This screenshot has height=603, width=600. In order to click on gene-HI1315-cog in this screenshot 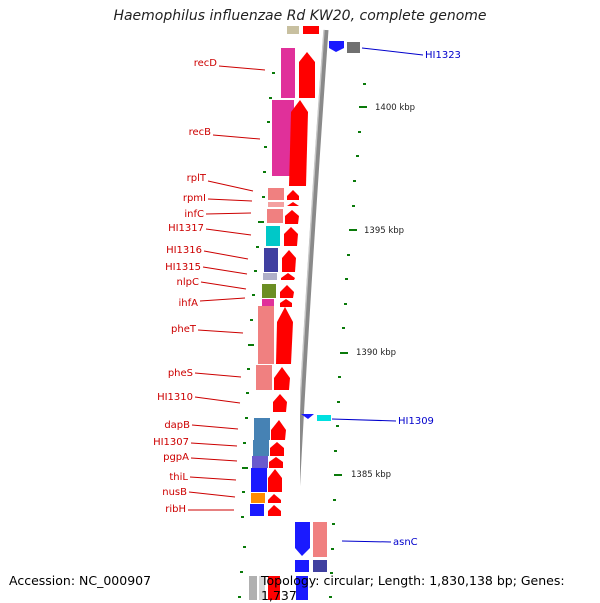, I will do `click(270, 276)`.